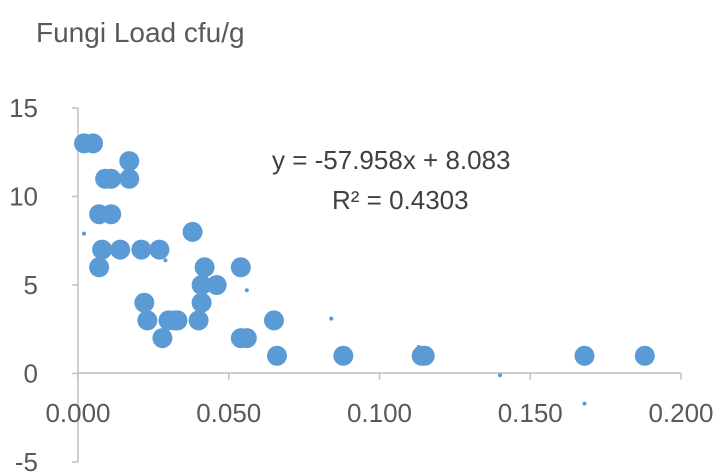  Describe the element at coordinates (77, 413) in the screenshot. I see `x-tick-label: 0.000` at that location.